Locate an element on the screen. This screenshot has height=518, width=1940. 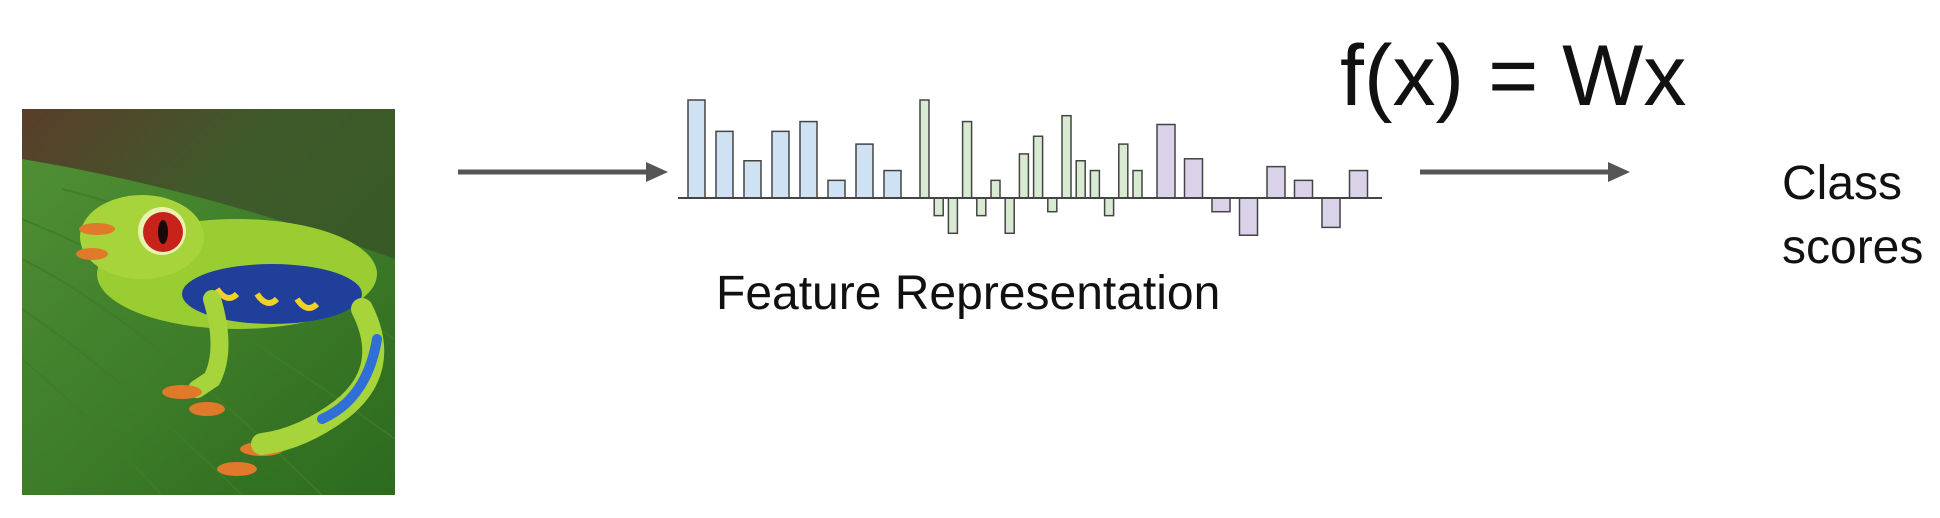
linear-classifier-formula: f(x) = Wx is located at coordinates (1513, 76).